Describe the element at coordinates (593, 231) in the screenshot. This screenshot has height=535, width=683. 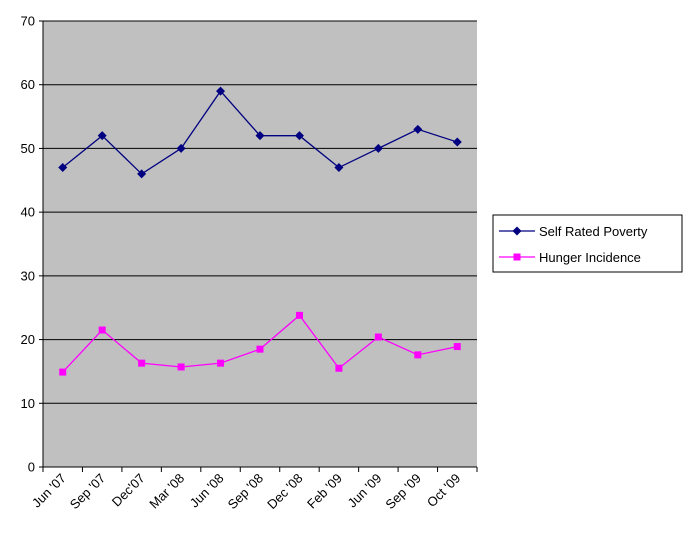
I see `legend-label: Self Rated Poverty` at that location.